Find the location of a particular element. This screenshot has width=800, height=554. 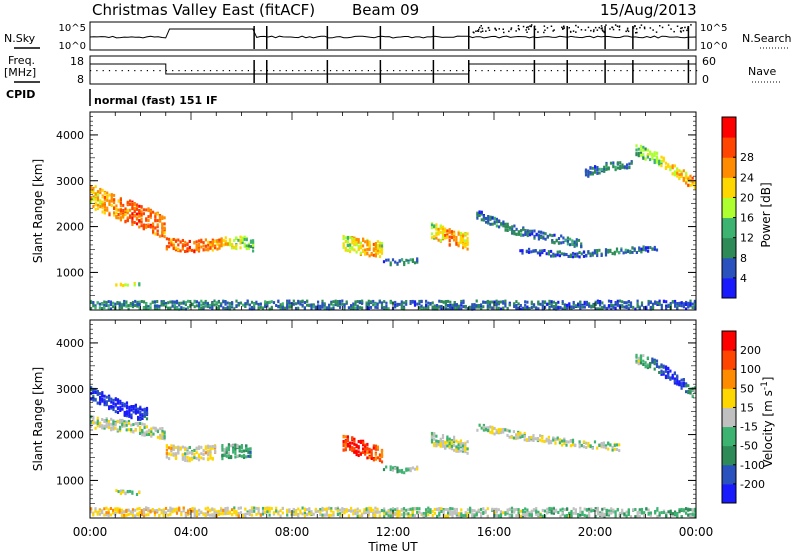

y-tick-label: 2000 is located at coordinates (70, 435).